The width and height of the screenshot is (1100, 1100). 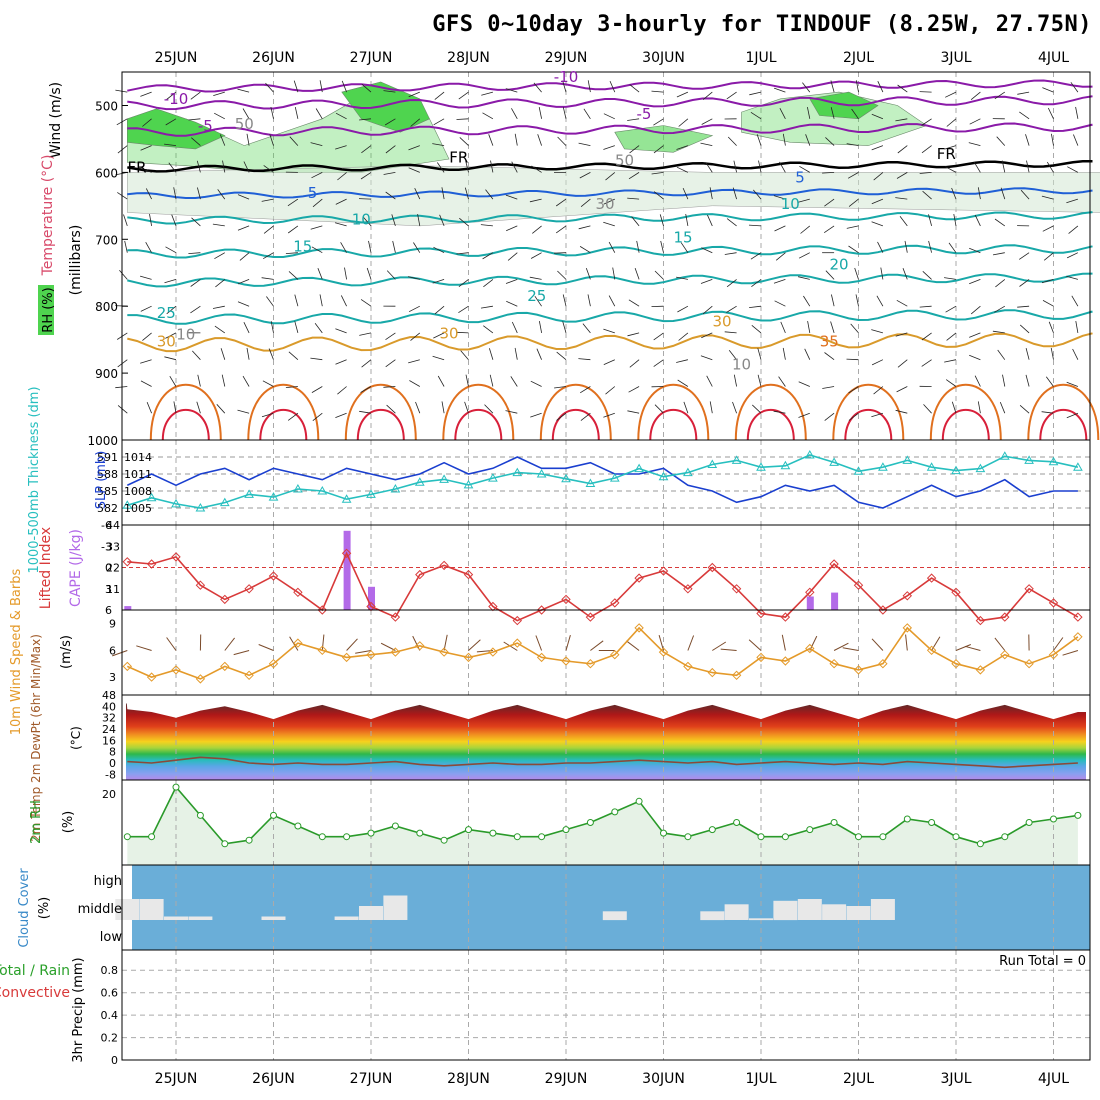 What do you see at coordinates (946, 154) in the screenshot?
I see `contour-label: FR` at bounding box center [946, 154].